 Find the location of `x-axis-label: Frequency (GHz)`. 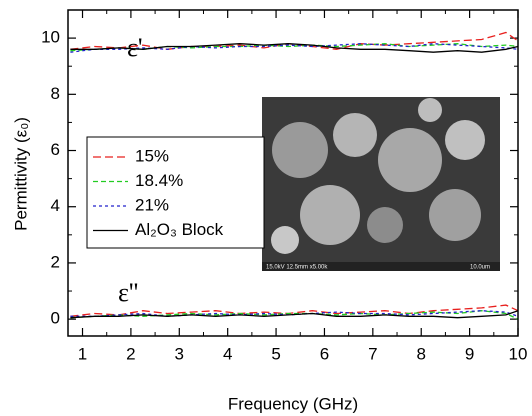

x-axis-label: Frequency (GHz) is located at coordinates (293, 403).